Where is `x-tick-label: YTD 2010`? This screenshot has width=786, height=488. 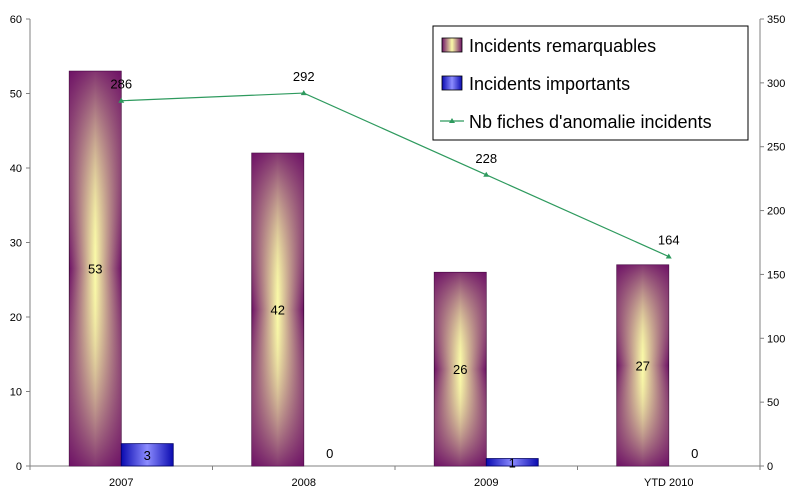
x-tick-label: YTD 2010 is located at coordinates (669, 482).